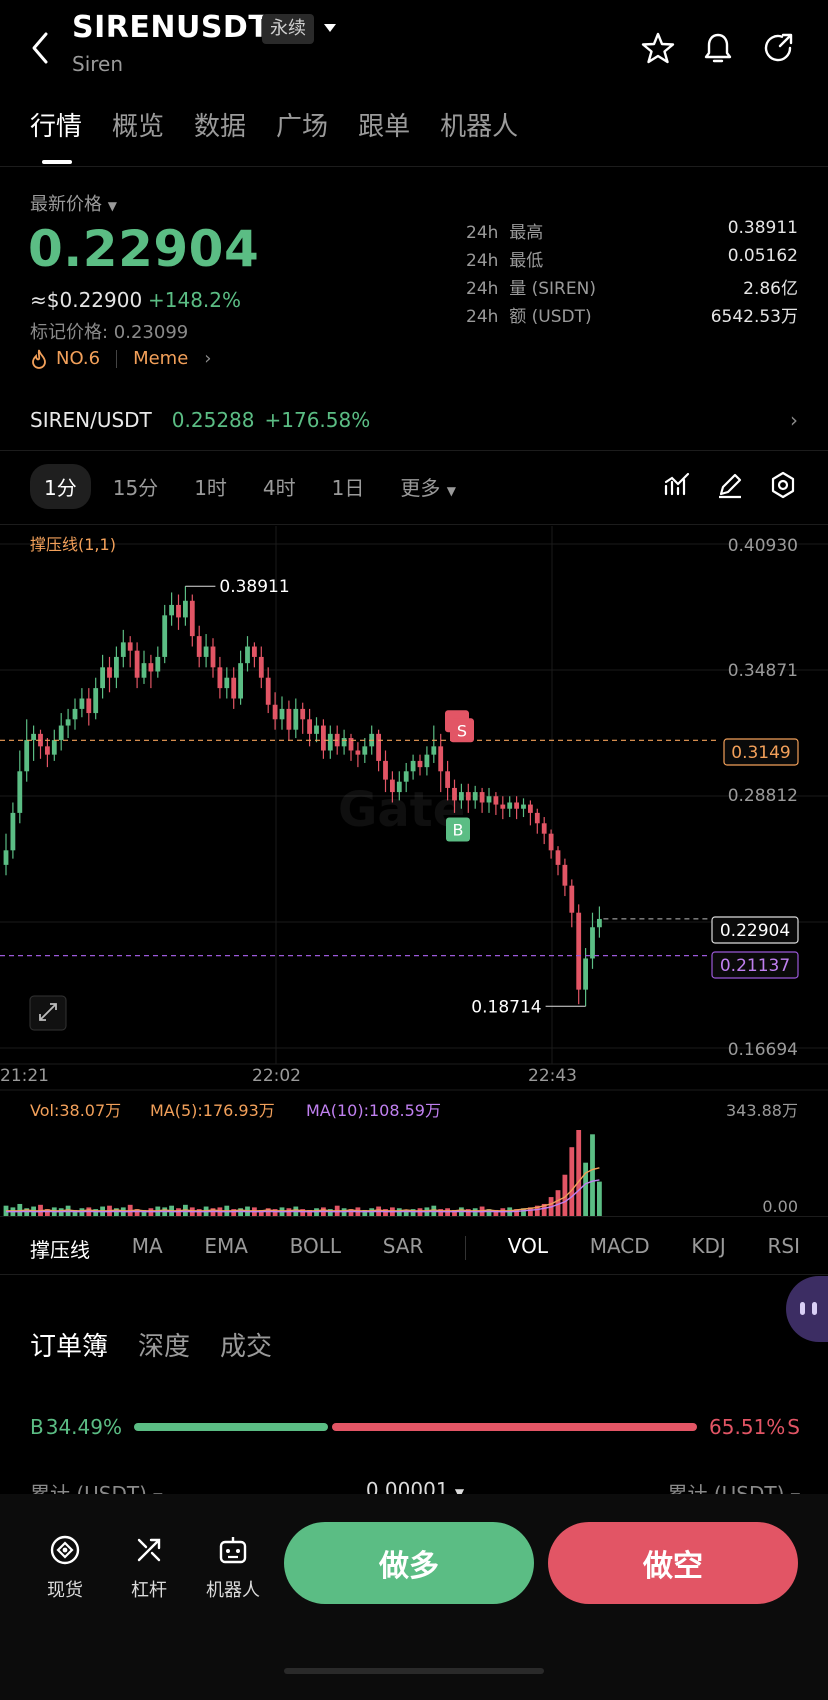 The width and height of the screenshot is (828, 1700). Describe the element at coordinates (210, 488) in the screenshot. I see `interval-1h: 1时` at that location.